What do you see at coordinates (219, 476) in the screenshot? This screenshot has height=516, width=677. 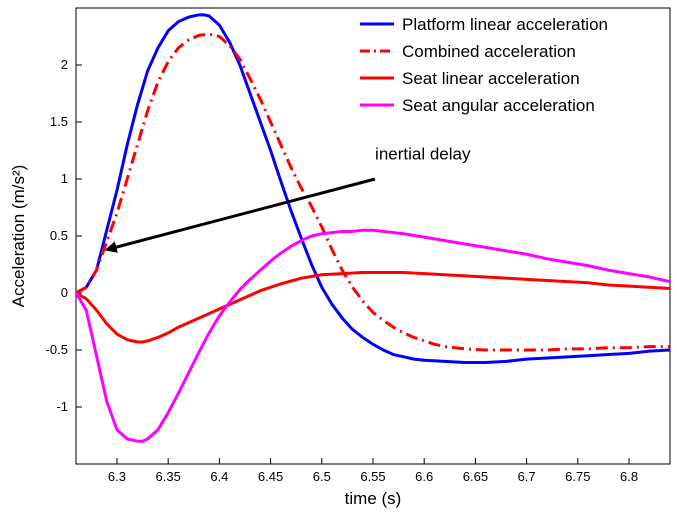 I see `x-tick-label: 6.4` at bounding box center [219, 476].